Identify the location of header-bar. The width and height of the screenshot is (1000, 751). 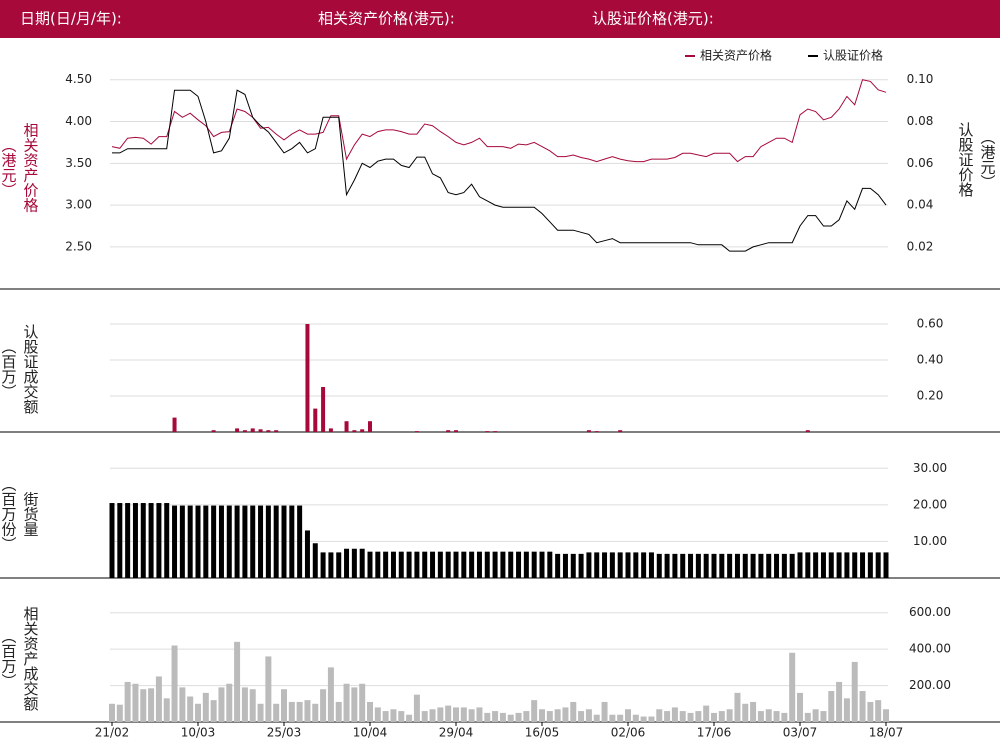
(500, 19).